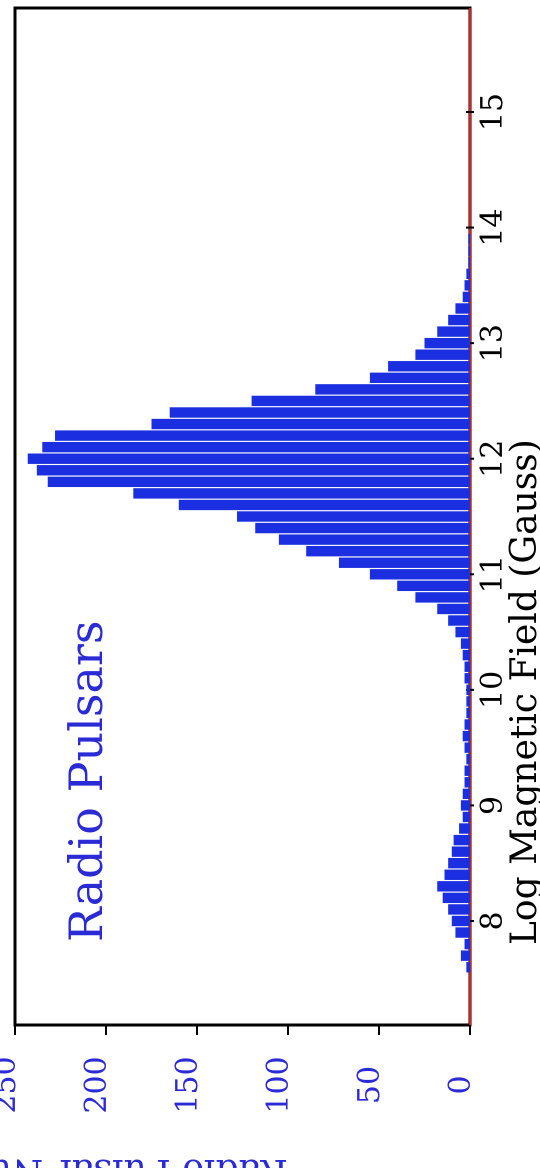  Describe the element at coordinates (492, 574) in the screenshot. I see `x-tick-label: 11` at that location.